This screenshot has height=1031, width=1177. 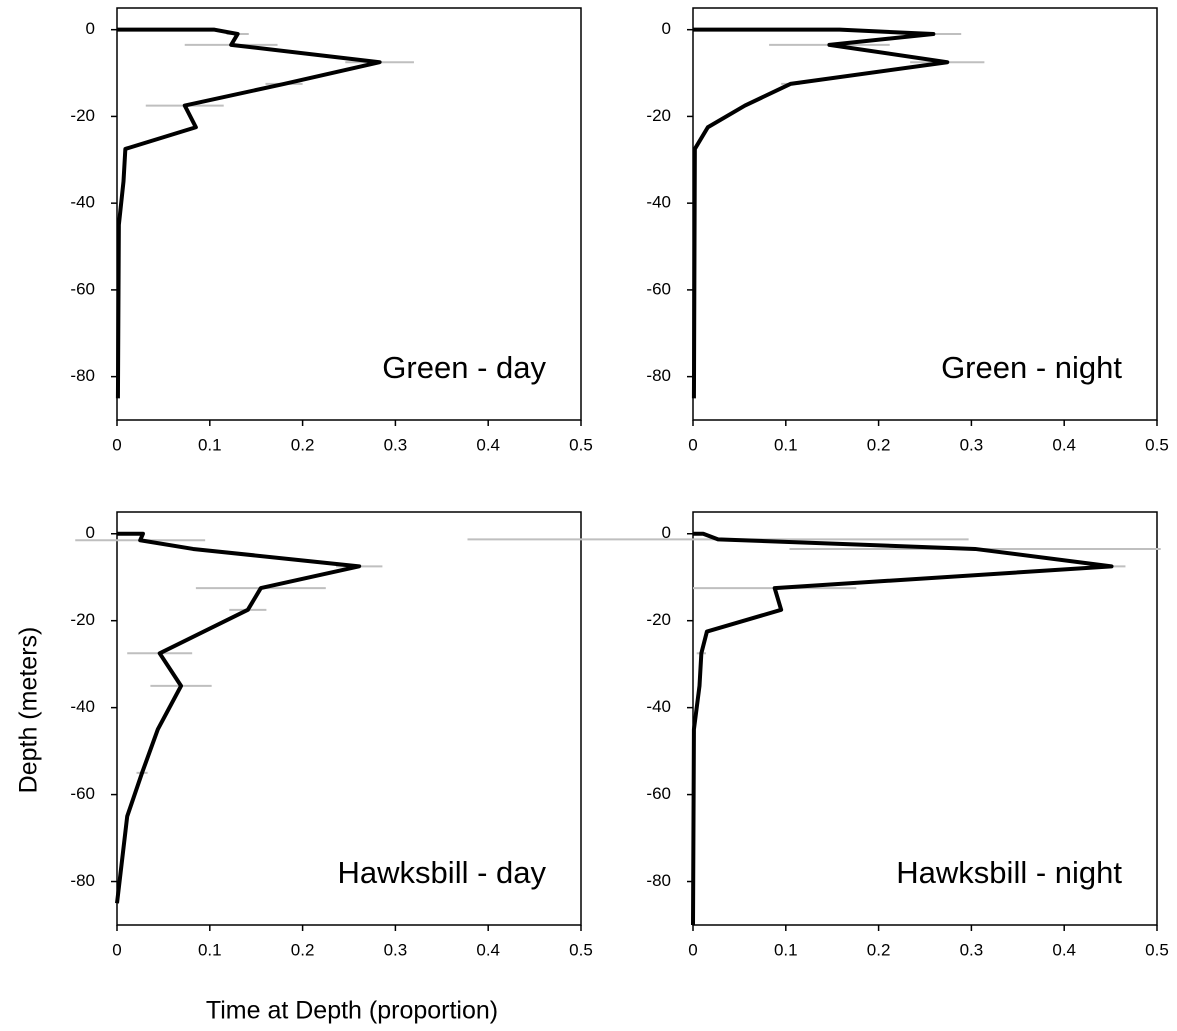 What do you see at coordinates (442, 872) in the screenshot?
I see `panel-title: Hawksbill - day` at bounding box center [442, 872].